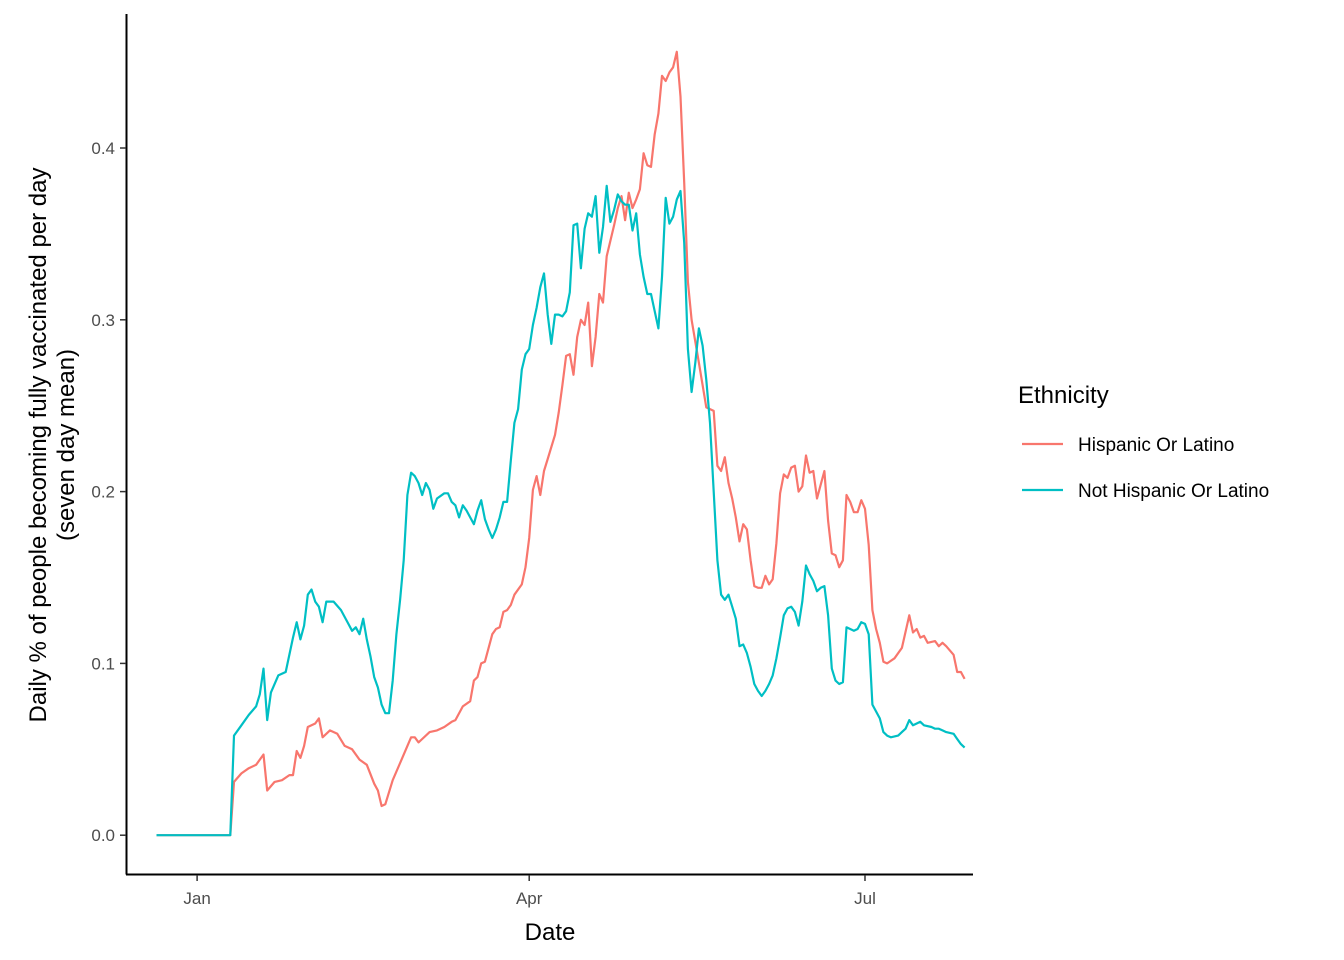  I want to click on y-tick-label: 0.3, so click(103, 320).